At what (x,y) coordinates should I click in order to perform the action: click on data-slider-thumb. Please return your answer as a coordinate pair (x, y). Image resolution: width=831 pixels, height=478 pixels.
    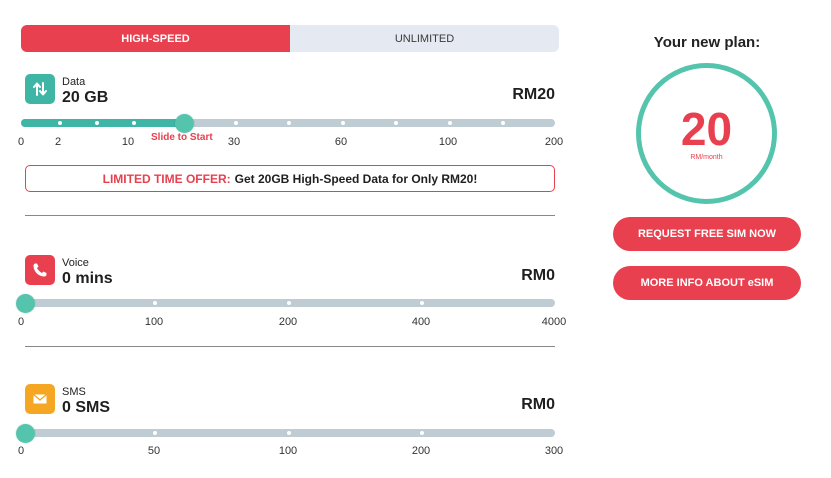
    Looking at the image, I should click on (184, 123).